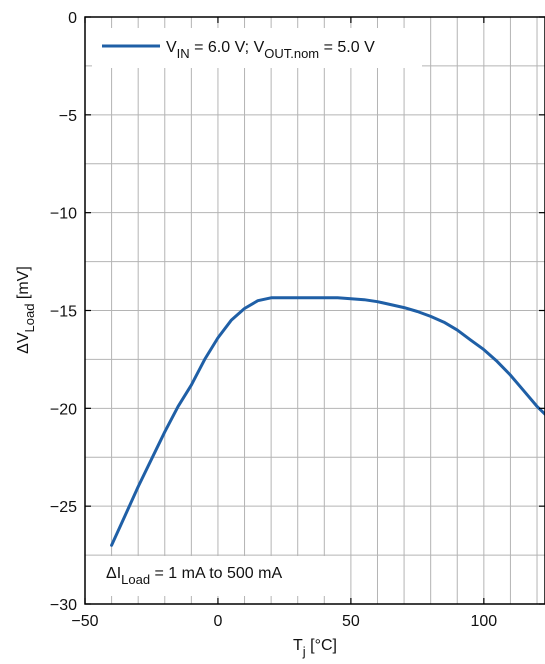  I want to click on x-tick-label: −50, so click(84, 621).